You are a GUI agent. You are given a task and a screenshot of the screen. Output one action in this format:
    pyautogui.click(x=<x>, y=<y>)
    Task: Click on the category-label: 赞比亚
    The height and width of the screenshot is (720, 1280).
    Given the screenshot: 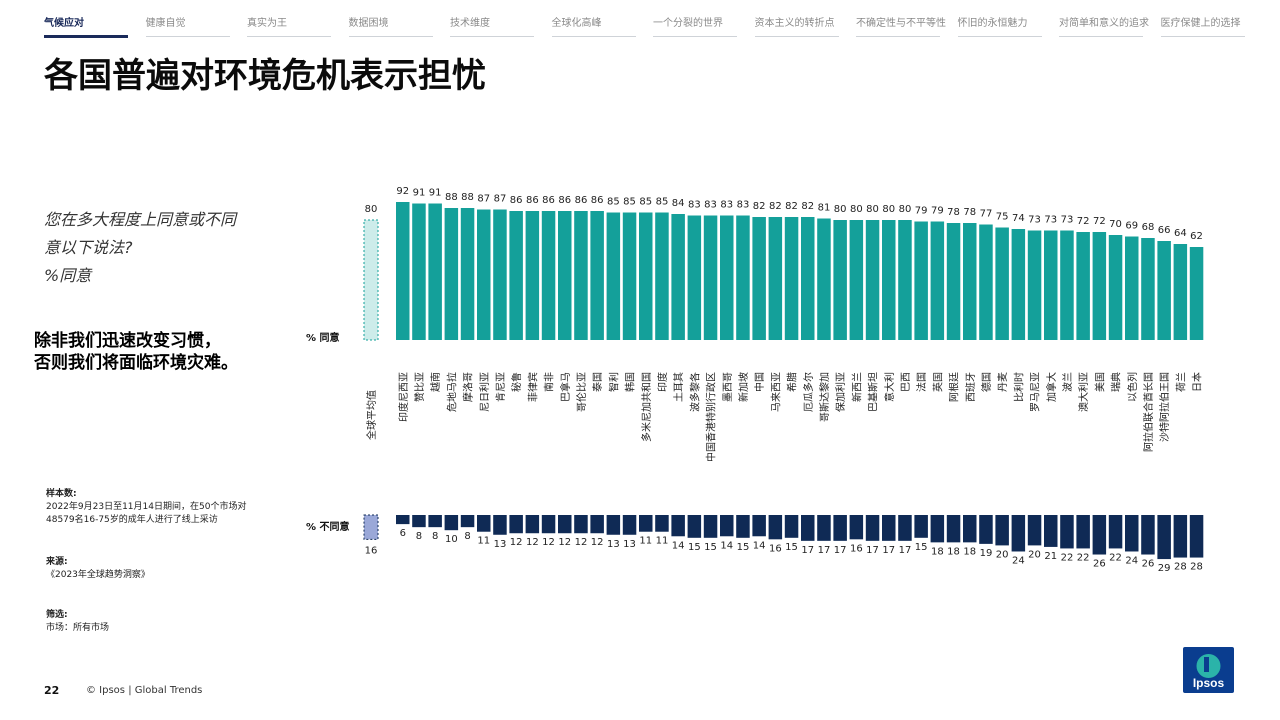 What is the action you would take?
    pyautogui.click(x=419, y=387)
    